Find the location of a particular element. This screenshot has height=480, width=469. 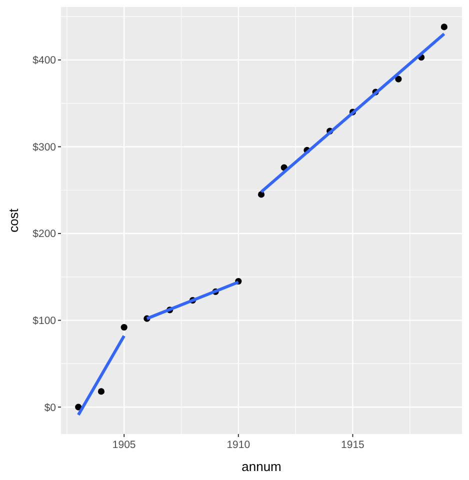

x-tick-label: 1915 is located at coordinates (353, 445).